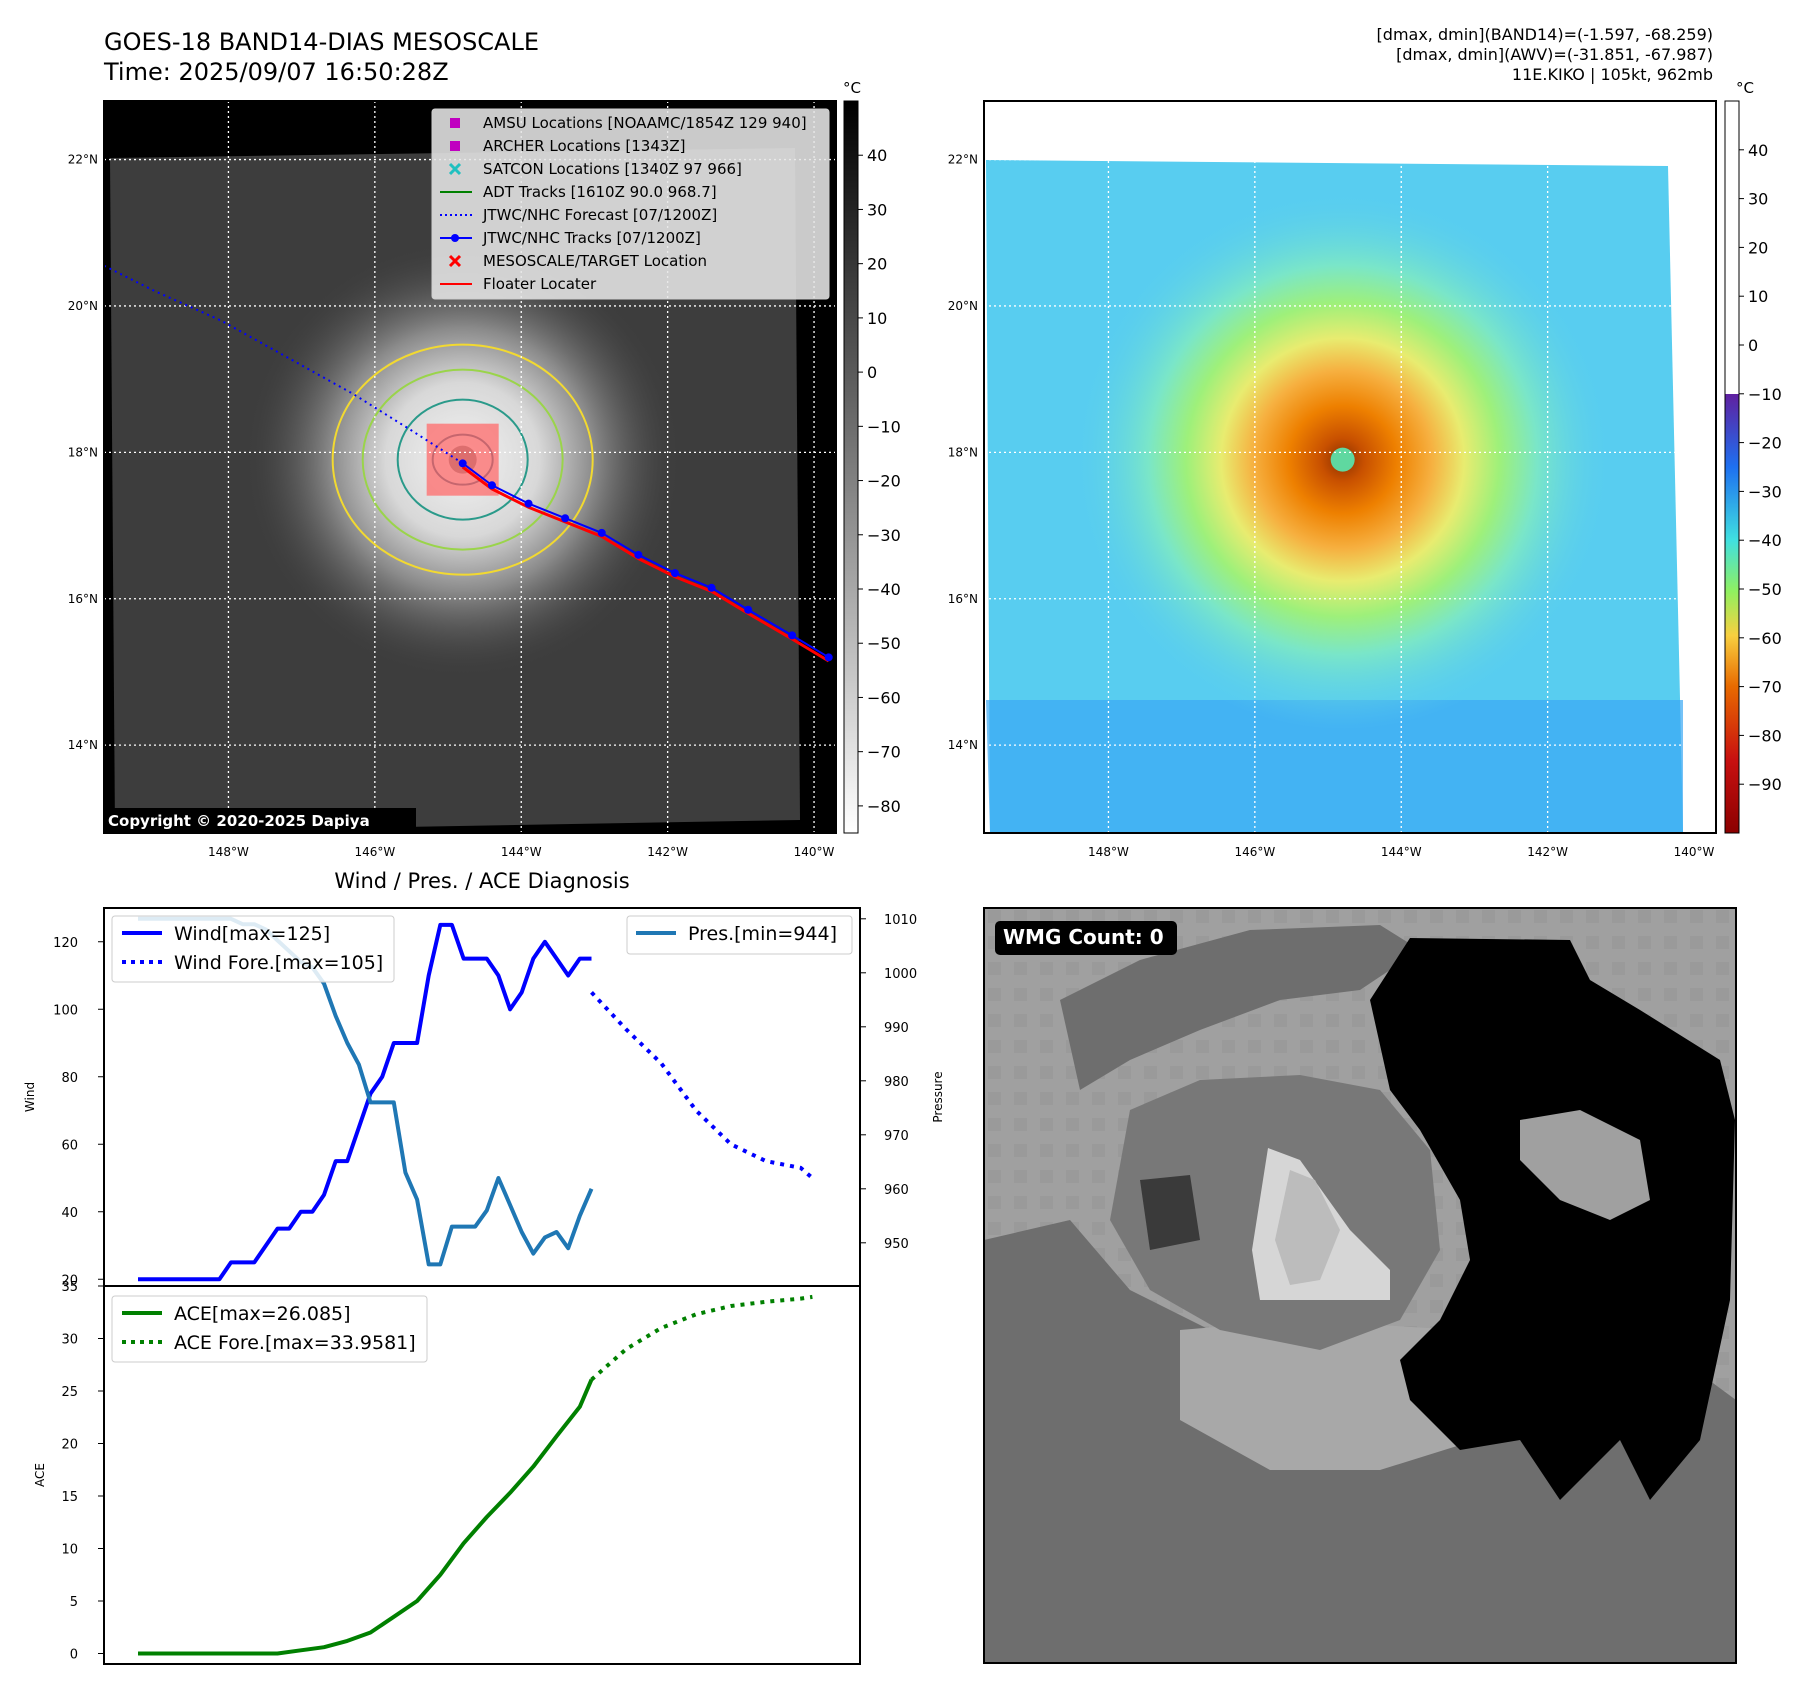 This screenshot has height=1690, width=1797. Describe the element at coordinates (884, 697) in the screenshot. I see `colorbar-tick-label: −60` at that location.